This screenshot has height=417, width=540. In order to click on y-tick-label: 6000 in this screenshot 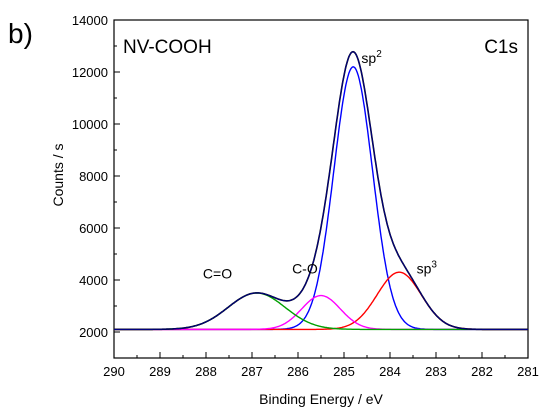, I will do `click(93, 228)`.